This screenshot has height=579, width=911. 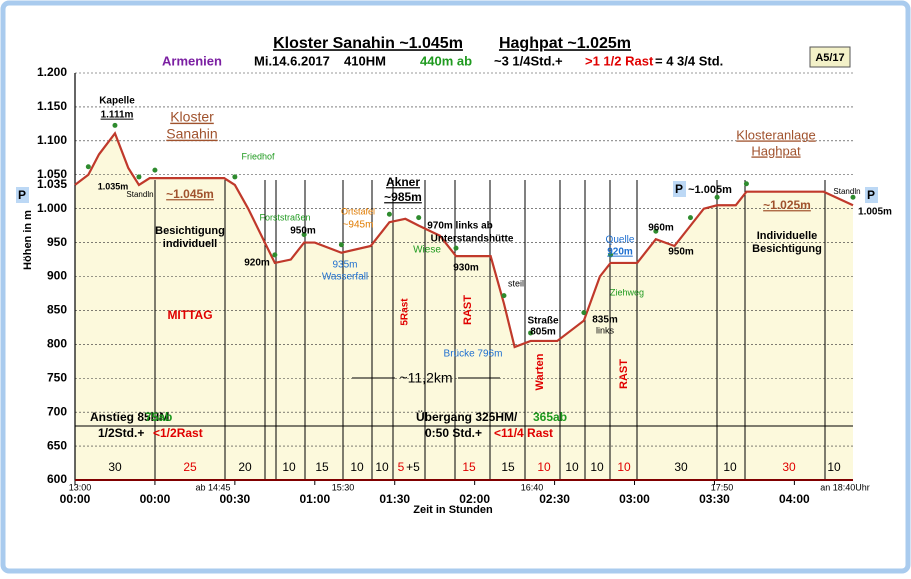 What do you see at coordinates (508, 467) in the screenshot?
I see `duration: 15` at bounding box center [508, 467].